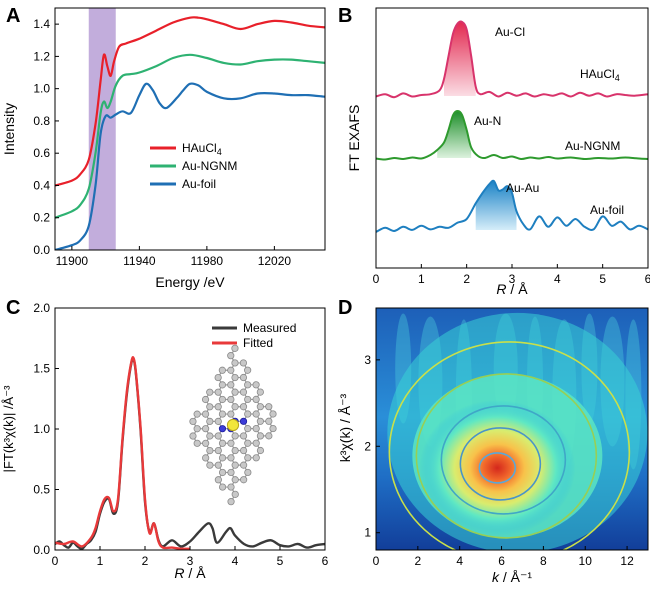 The width and height of the screenshot is (650, 591). I want to click on d-xtick-label: 6, so click(501, 561).